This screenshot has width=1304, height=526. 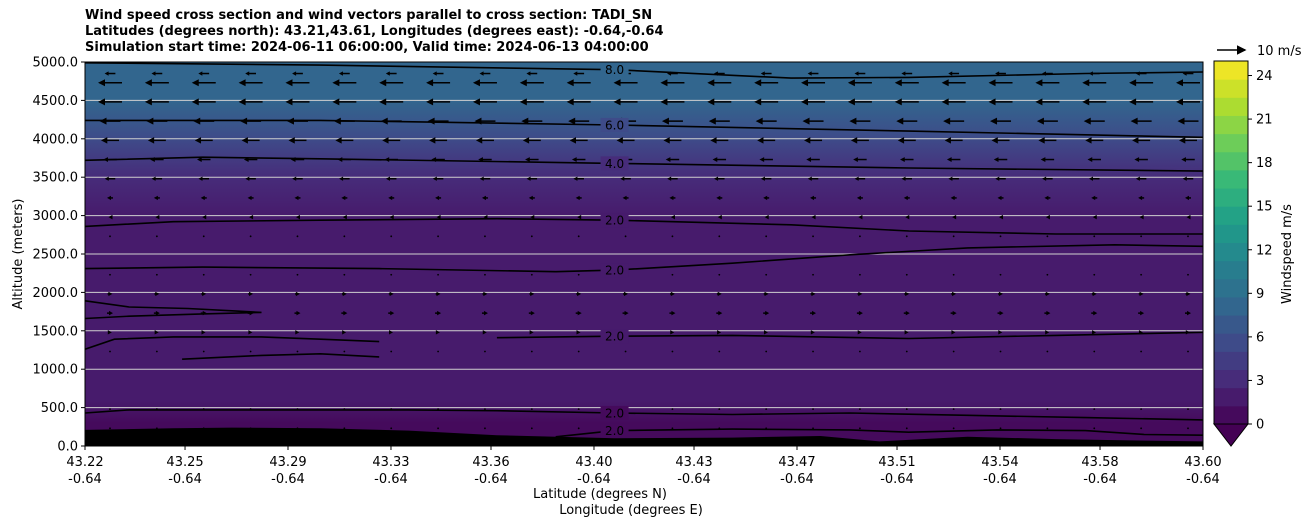 What do you see at coordinates (56, 63) in the screenshot?
I see `y-tick-label: 5000.0` at bounding box center [56, 63].